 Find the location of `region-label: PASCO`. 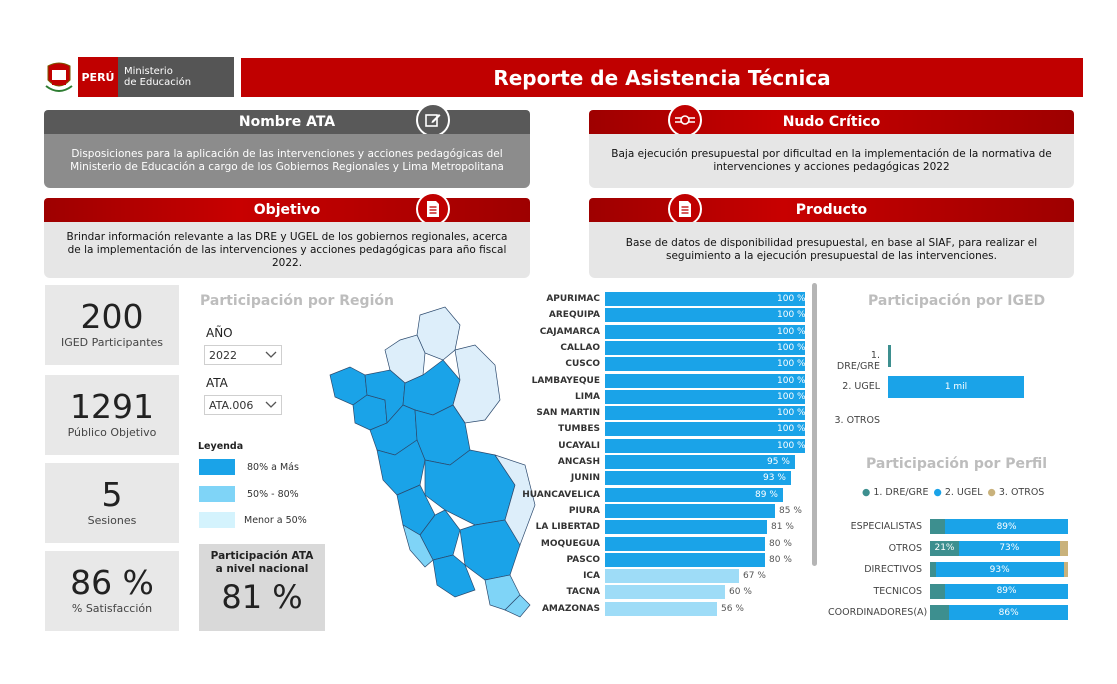

region-label: PASCO is located at coordinates (583, 559).